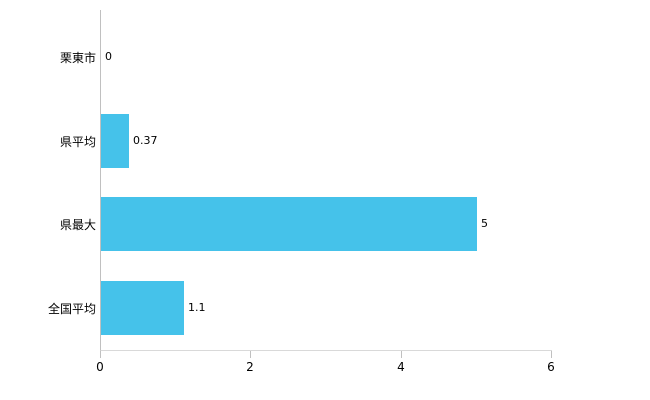 The image size is (650, 400). I want to click on category-label: 県最大, so click(77, 225).